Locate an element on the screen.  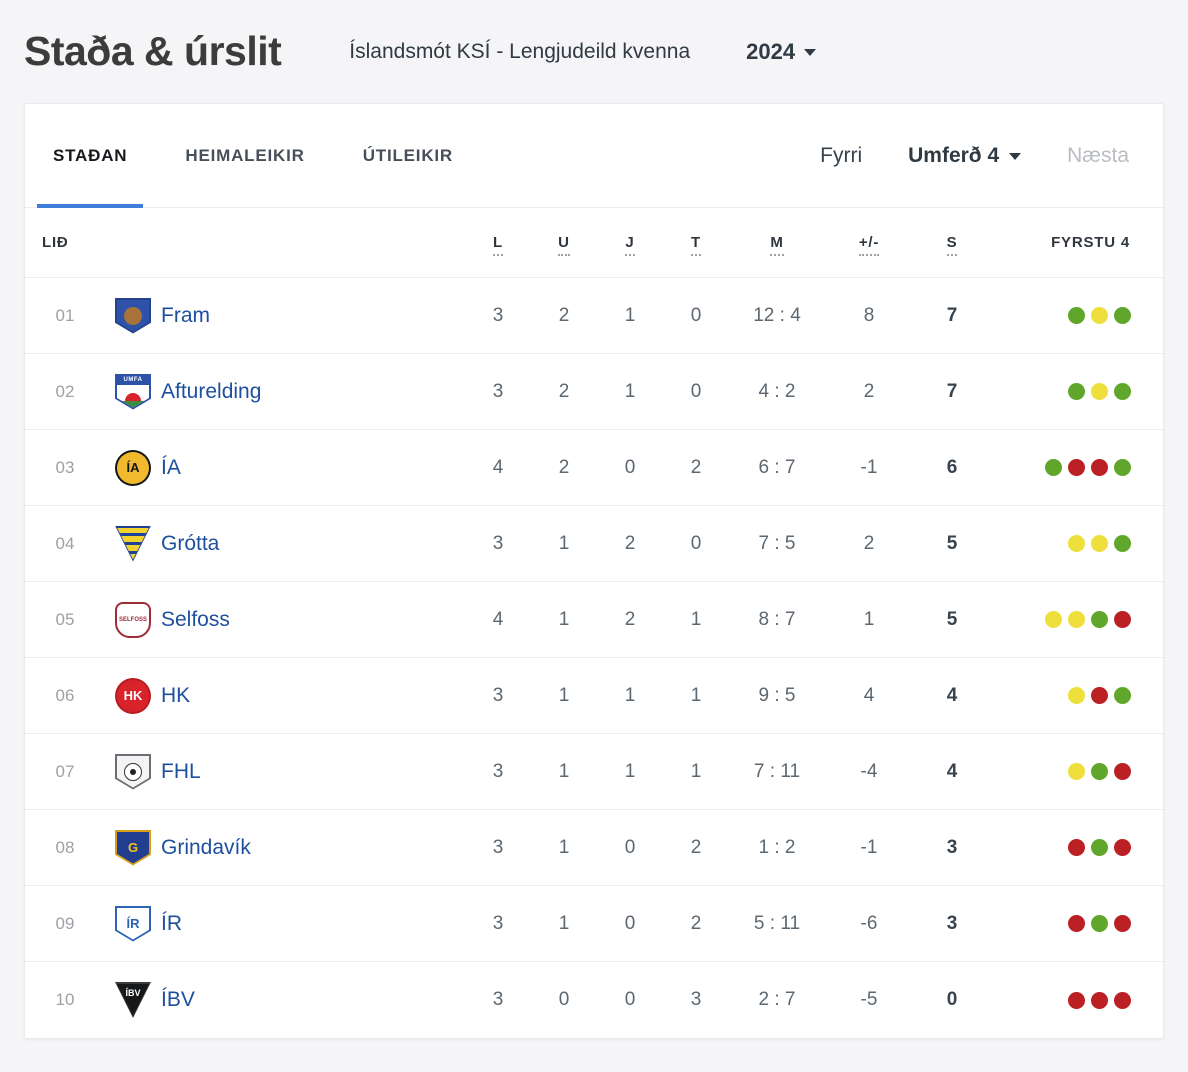
col-header-draws: J is located at coordinates (630, 245).